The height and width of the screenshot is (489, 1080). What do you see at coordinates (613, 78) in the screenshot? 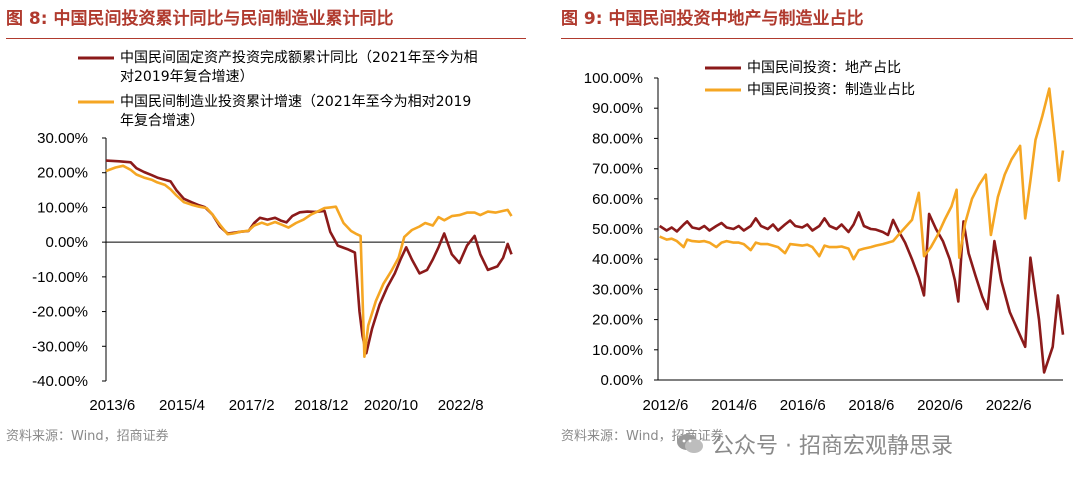
I see `right-y-tick-label: 100.00%` at bounding box center [613, 78].